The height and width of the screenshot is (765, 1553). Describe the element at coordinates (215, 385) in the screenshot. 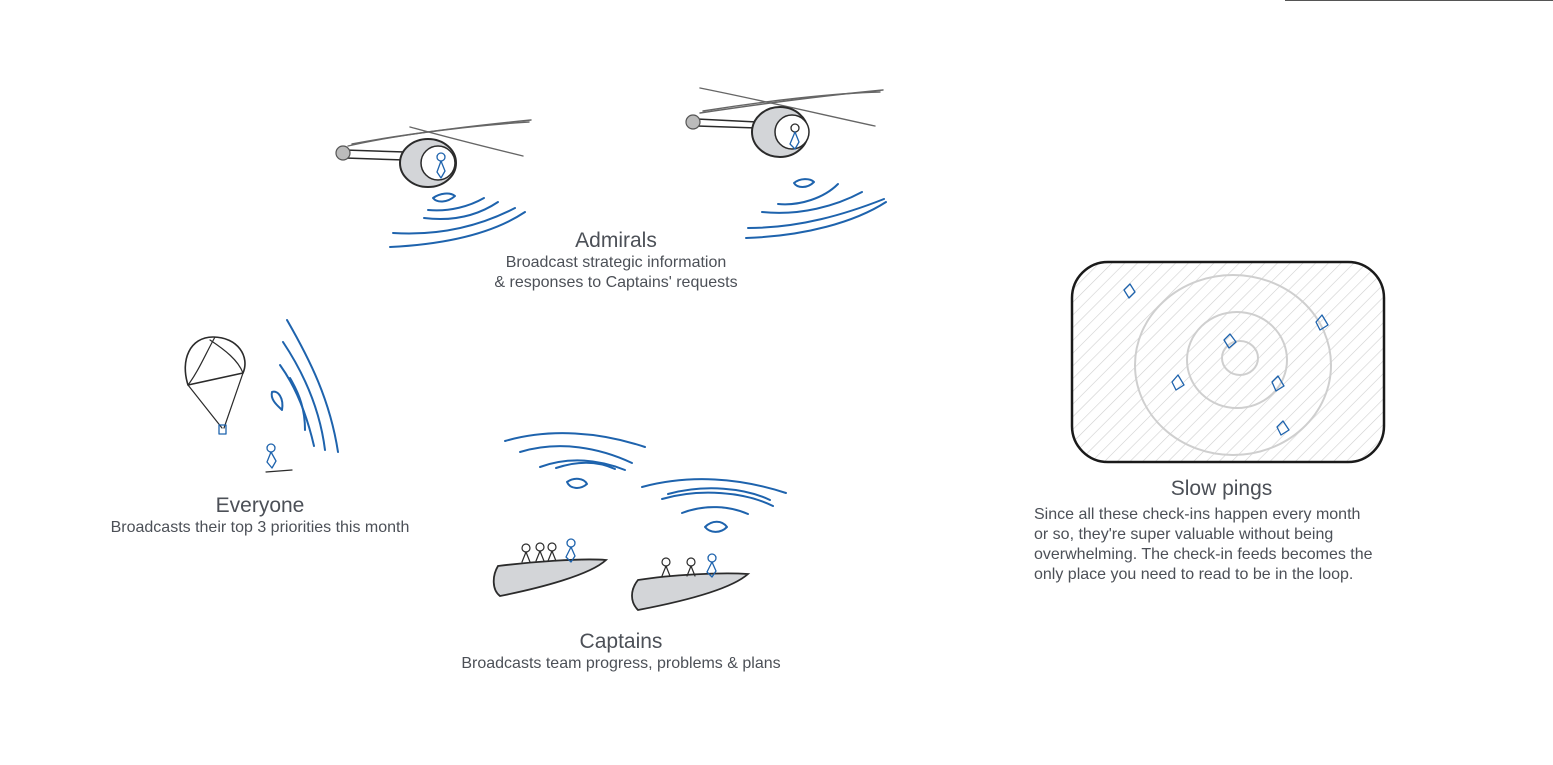

I see `parachute-icon` at that location.